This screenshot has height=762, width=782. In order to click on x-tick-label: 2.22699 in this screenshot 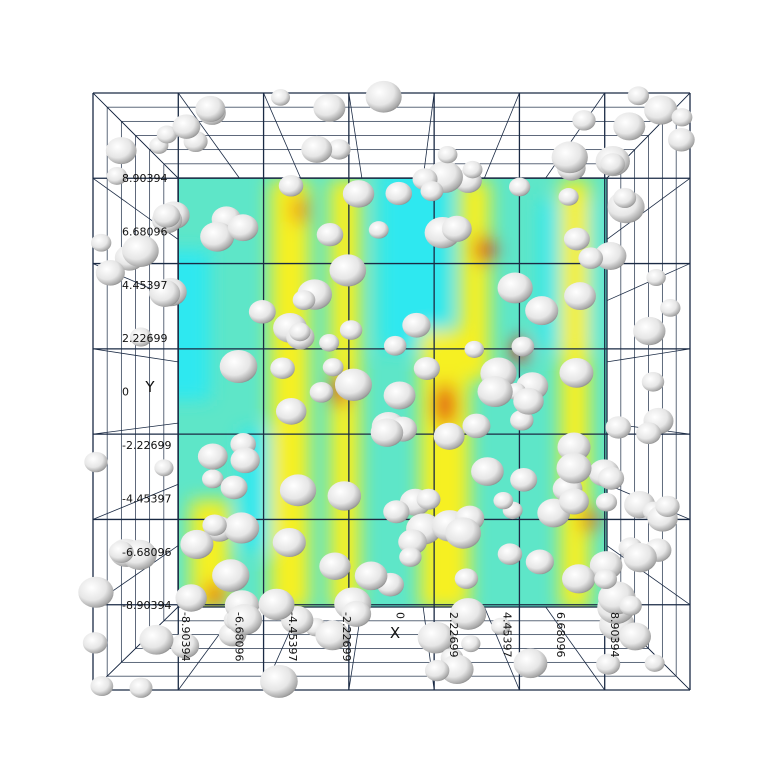, I will do `click(453, 635)`.